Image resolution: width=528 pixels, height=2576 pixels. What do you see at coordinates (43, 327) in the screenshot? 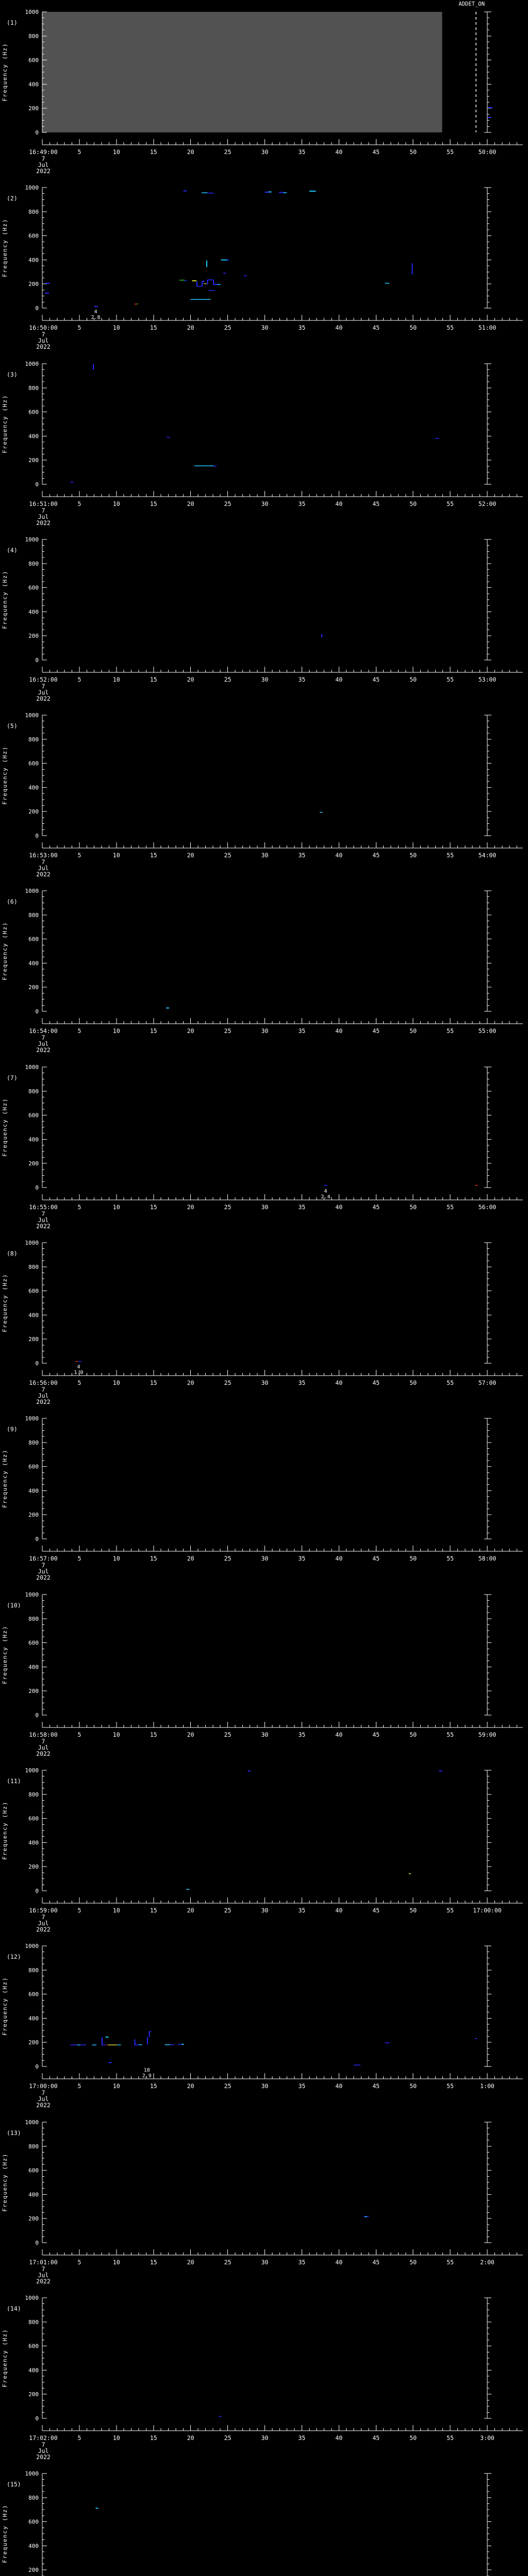
I see `x-start-time-label: 16:50:00` at bounding box center [43, 327].